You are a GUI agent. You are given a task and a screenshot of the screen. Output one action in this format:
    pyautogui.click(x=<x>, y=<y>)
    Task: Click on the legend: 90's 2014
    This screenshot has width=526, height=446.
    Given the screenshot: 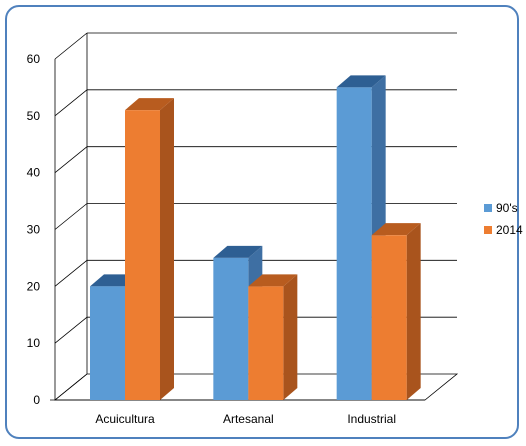 What is the action you would take?
    pyautogui.click(x=503, y=219)
    